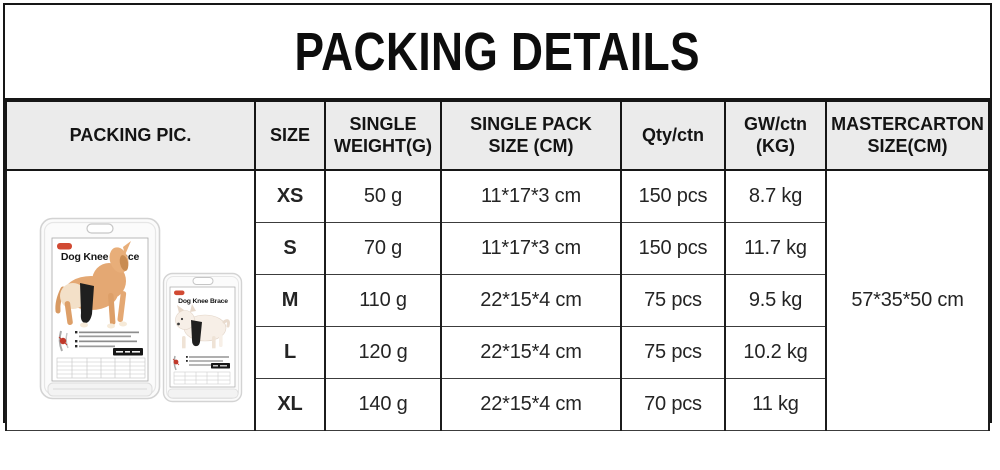 The width and height of the screenshot is (1000, 470). Describe the element at coordinates (290, 135) in the screenshot. I see `column-header-size: SIZE` at that location.